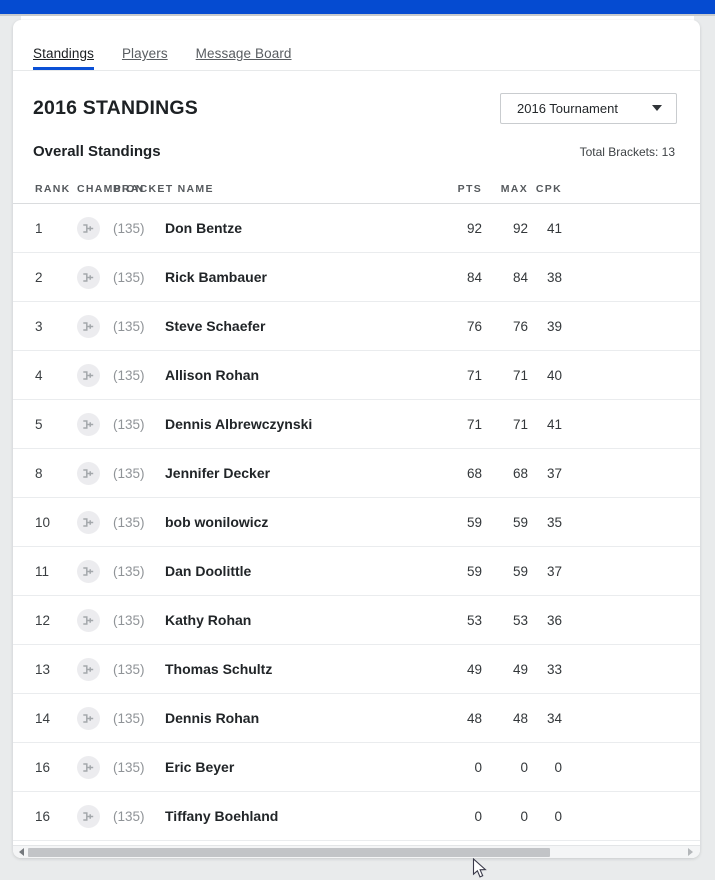 The width and height of the screenshot is (715, 880). Describe the element at coordinates (212, 718) in the screenshot. I see `bracket-name-cell: Dennis Rohan` at that location.